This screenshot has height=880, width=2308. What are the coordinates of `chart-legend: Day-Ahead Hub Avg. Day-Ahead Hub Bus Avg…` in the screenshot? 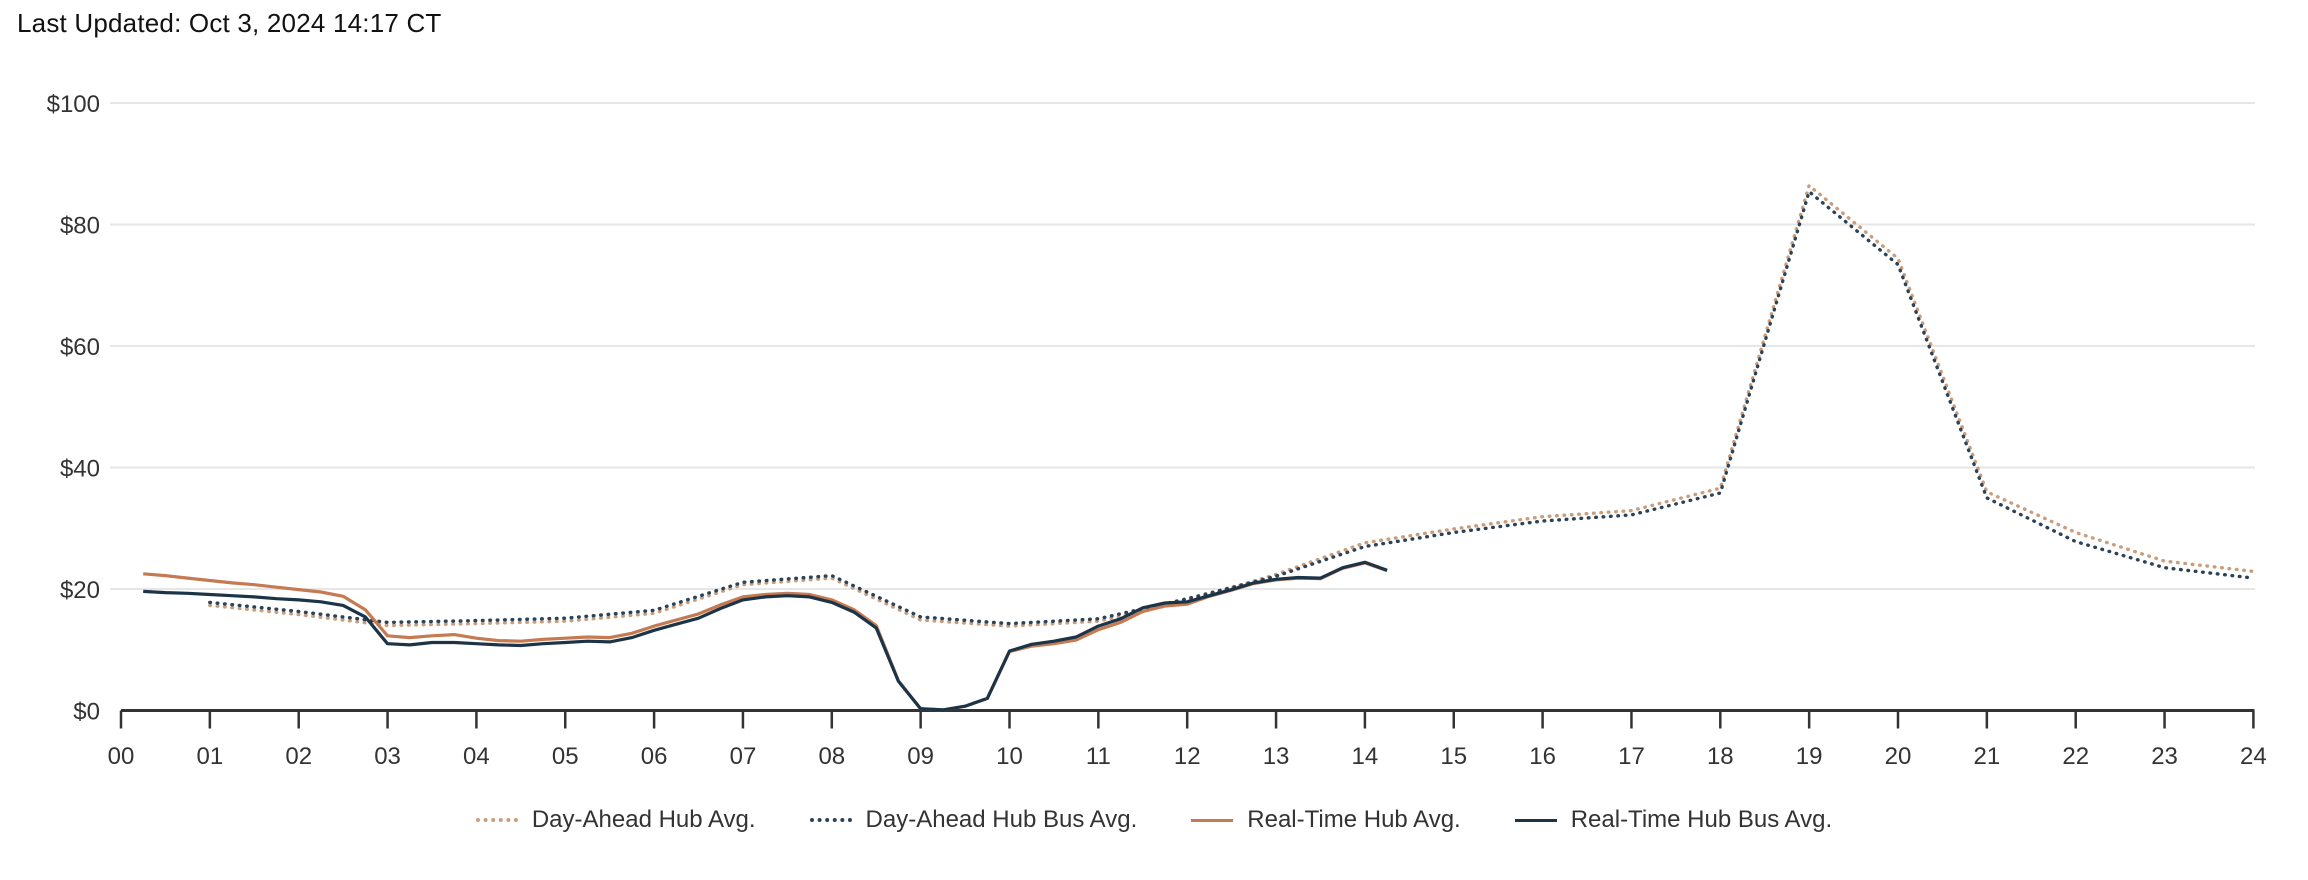 It's located at (1154, 820).